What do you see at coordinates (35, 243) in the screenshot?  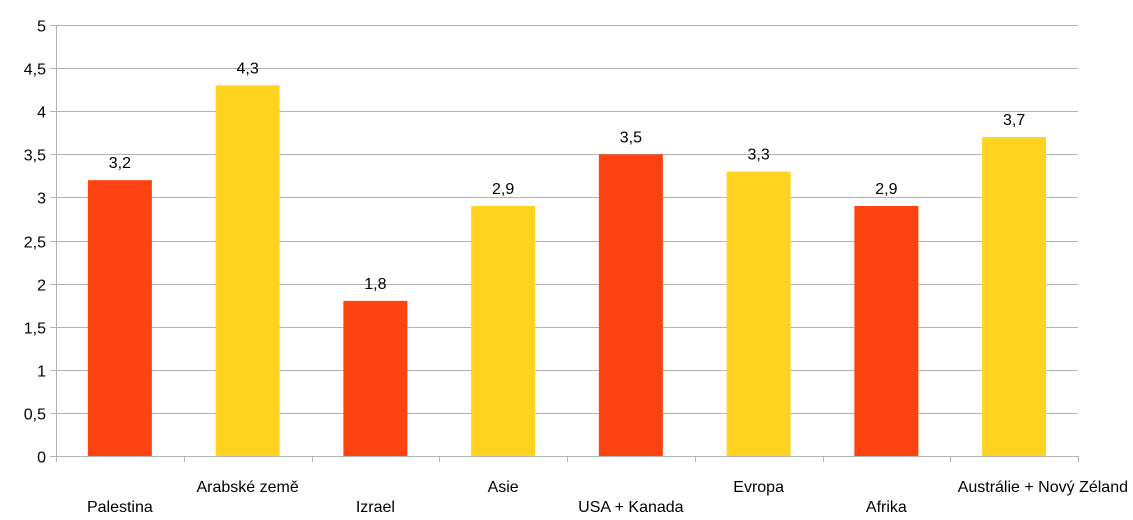 I see `y-tick-label: 2,5` at bounding box center [35, 243].